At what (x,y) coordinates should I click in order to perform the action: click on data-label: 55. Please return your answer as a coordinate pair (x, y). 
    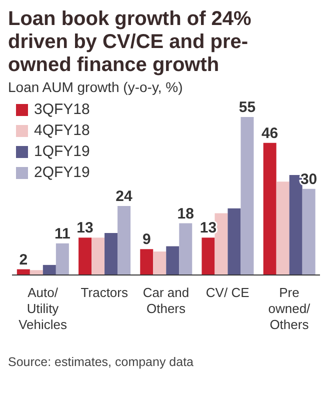
    Looking at the image, I should click on (247, 107).